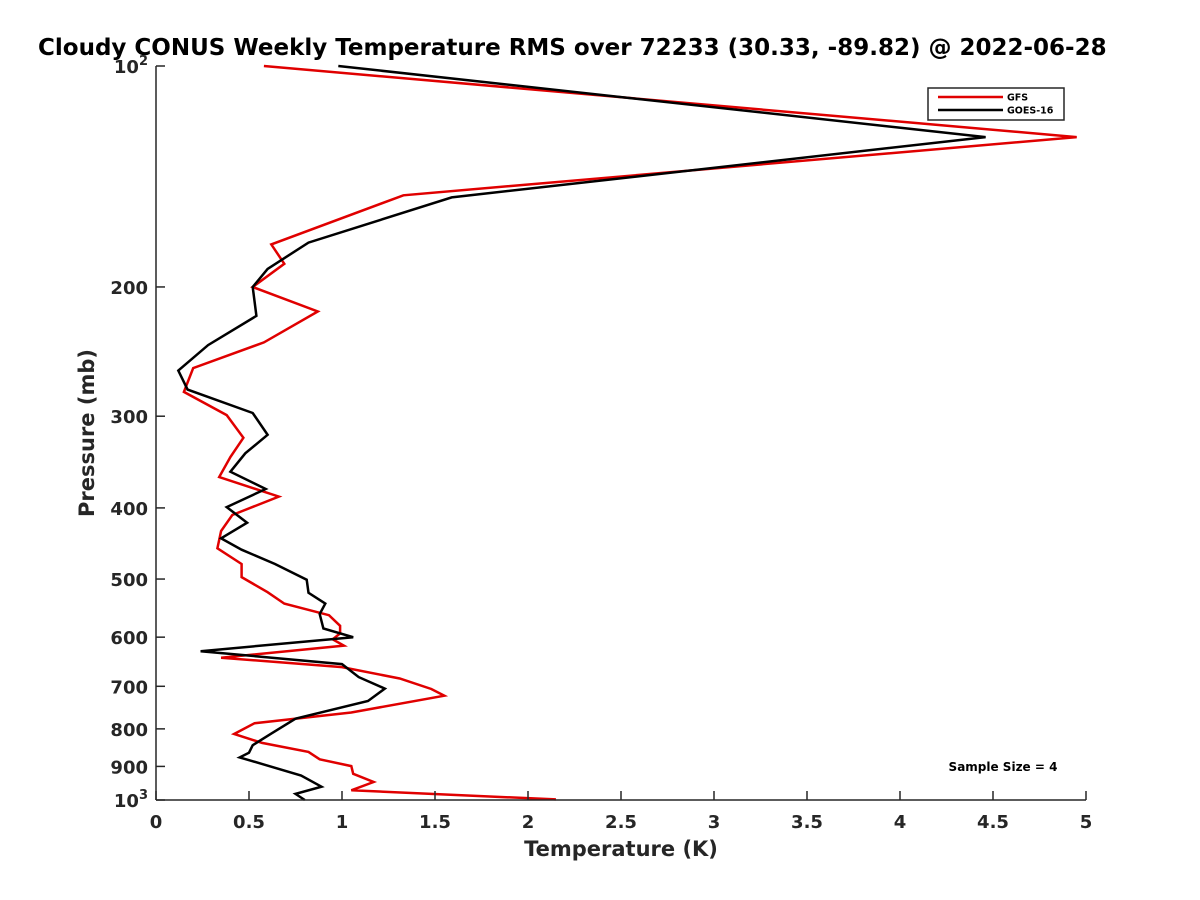  What do you see at coordinates (129, 638) in the screenshot?
I see `y-tick-label: 600` at bounding box center [129, 638].